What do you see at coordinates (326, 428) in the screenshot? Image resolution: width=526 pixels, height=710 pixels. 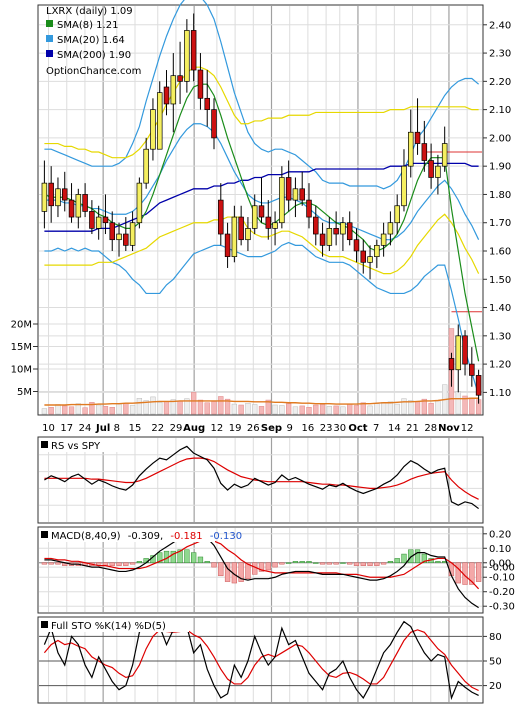 I see `x-tick-label: 23` at bounding box center [326, 428].